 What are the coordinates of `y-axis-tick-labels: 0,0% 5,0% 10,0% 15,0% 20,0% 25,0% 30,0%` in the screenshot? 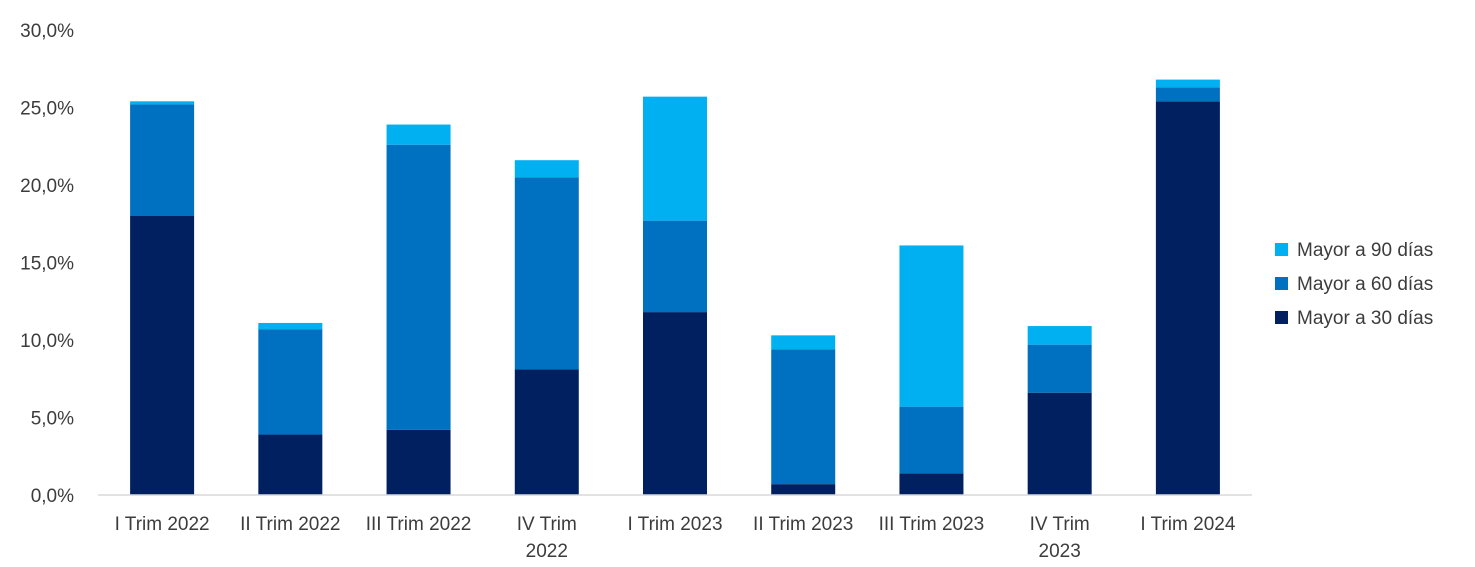 It's located at (47, 264).